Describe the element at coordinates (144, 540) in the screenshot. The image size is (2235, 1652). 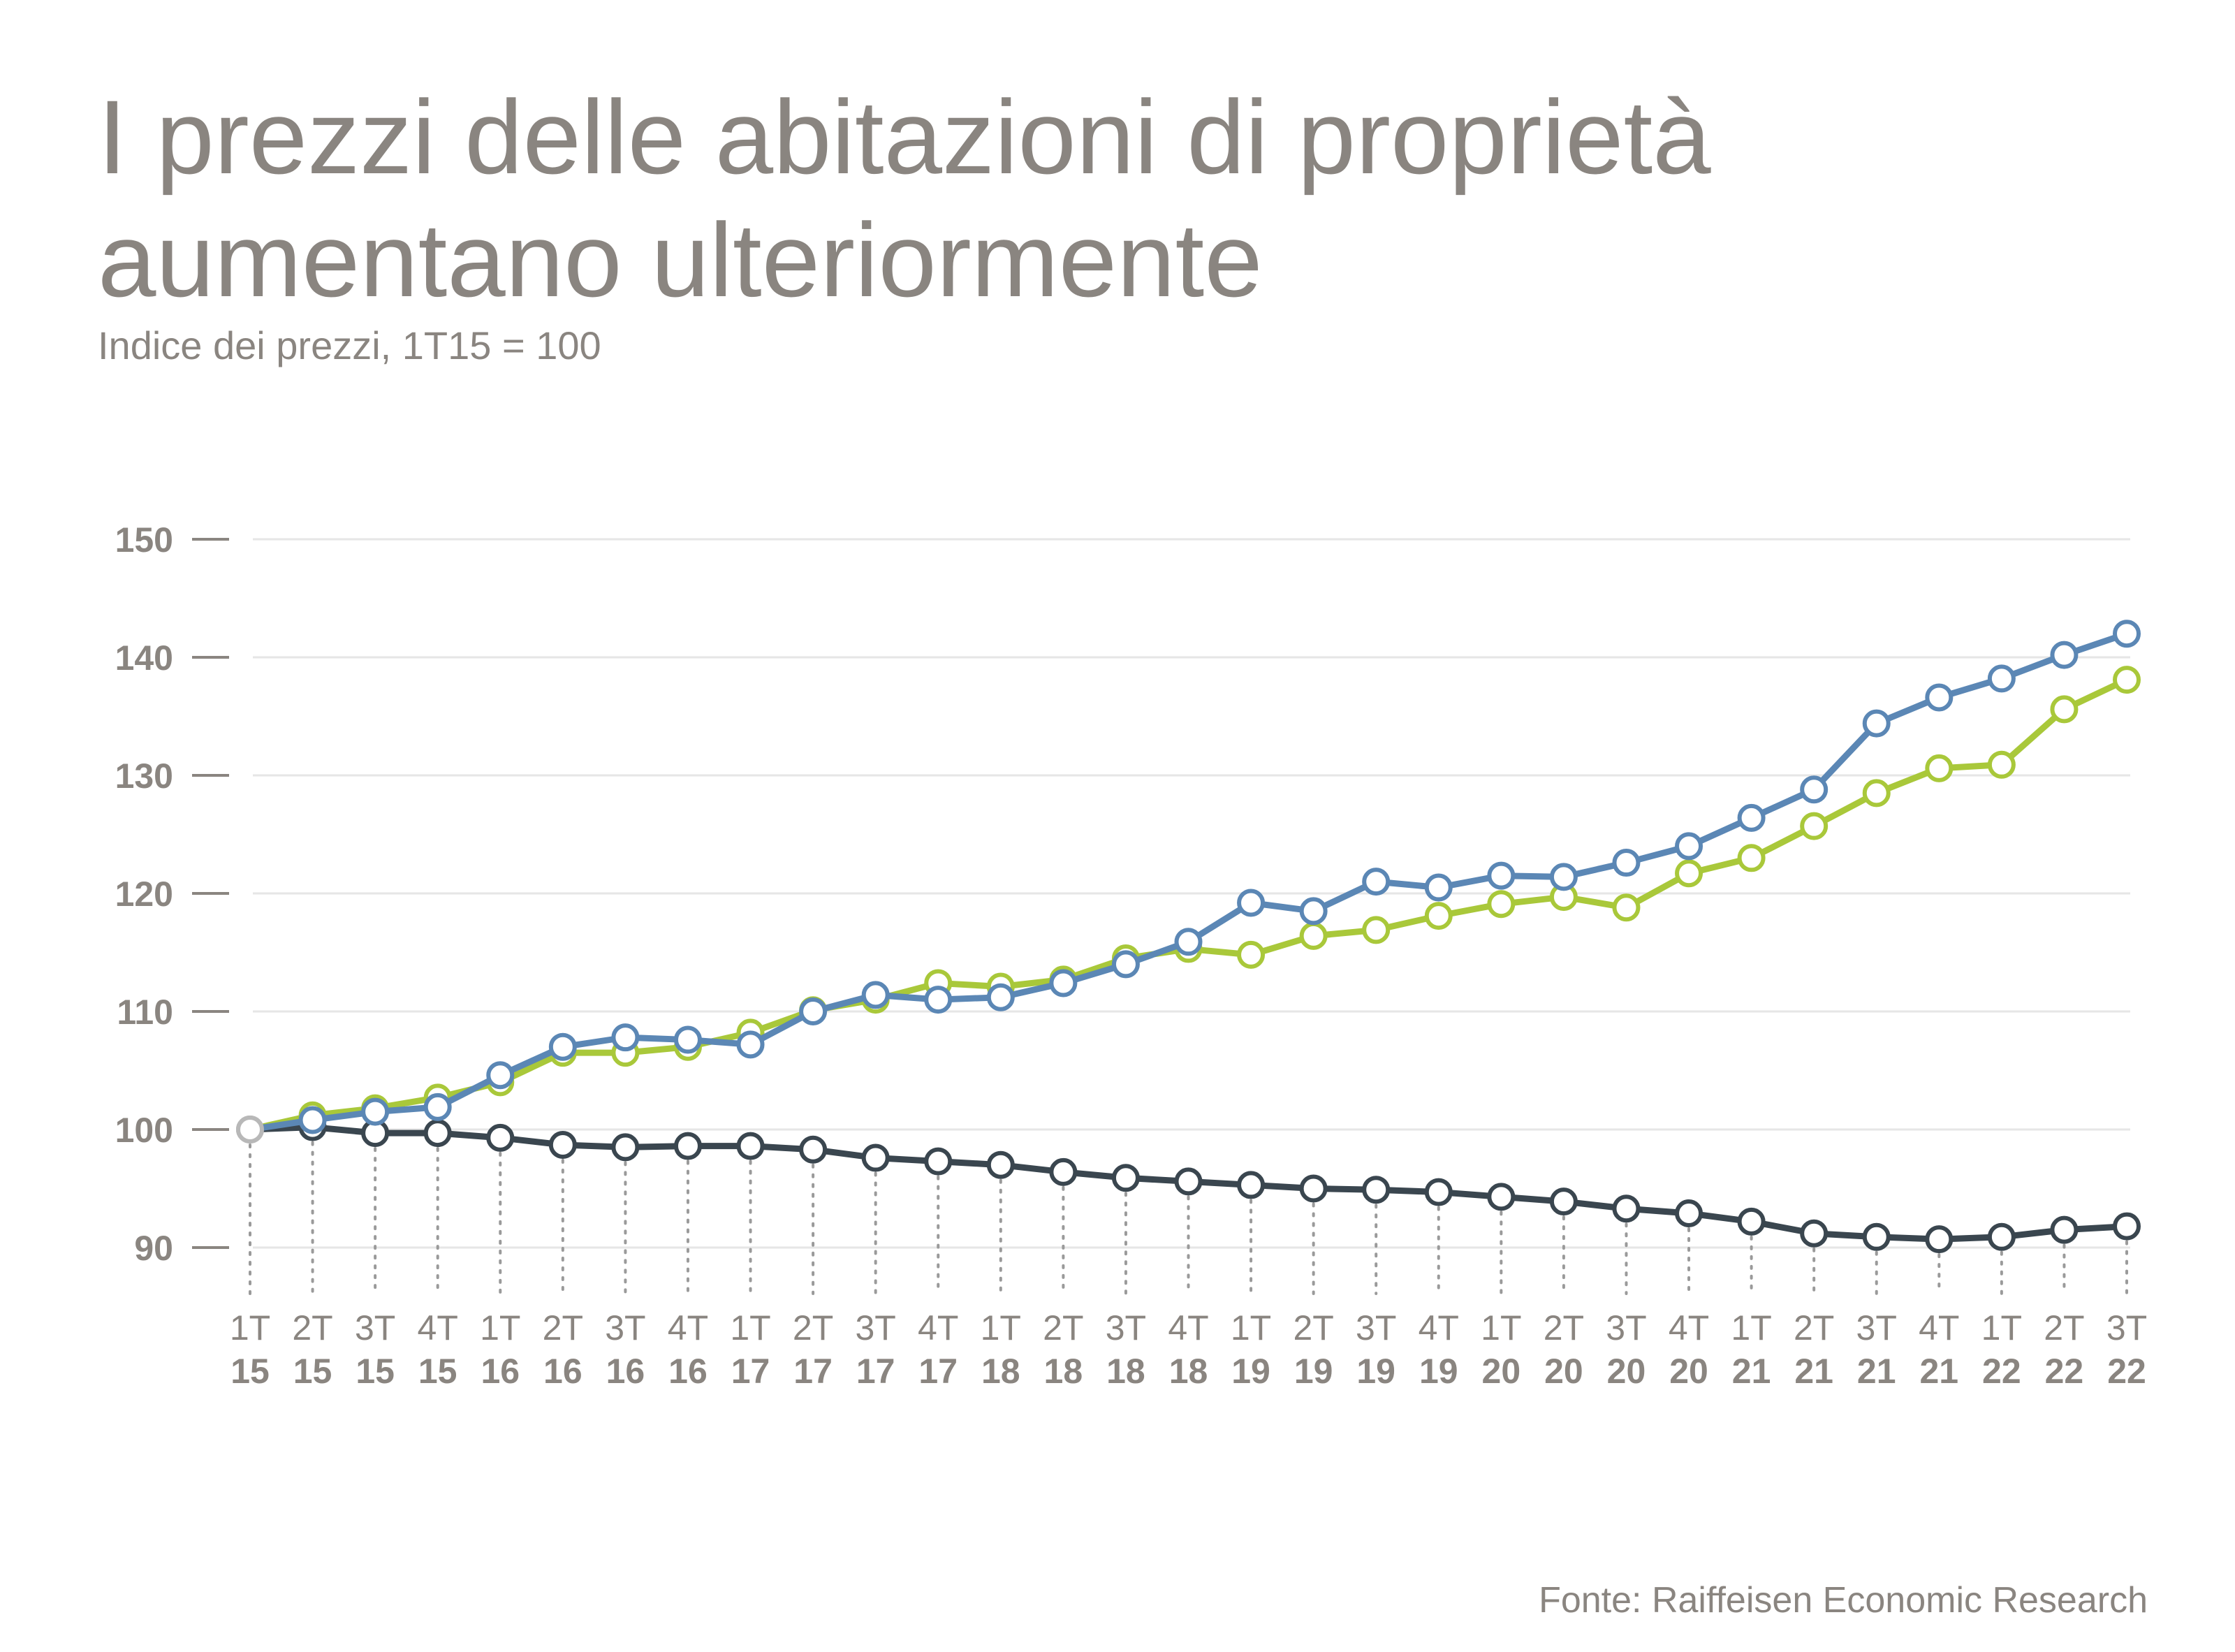
I see `y-tick-label: 150` at that location.